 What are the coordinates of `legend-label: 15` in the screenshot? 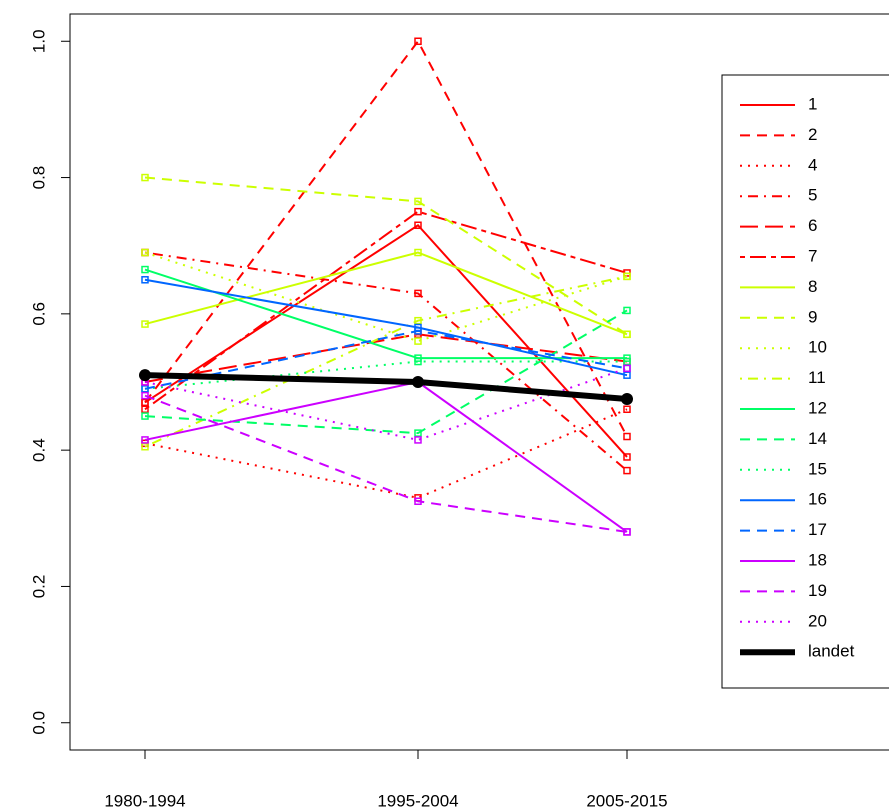 It's located at (817, 468).